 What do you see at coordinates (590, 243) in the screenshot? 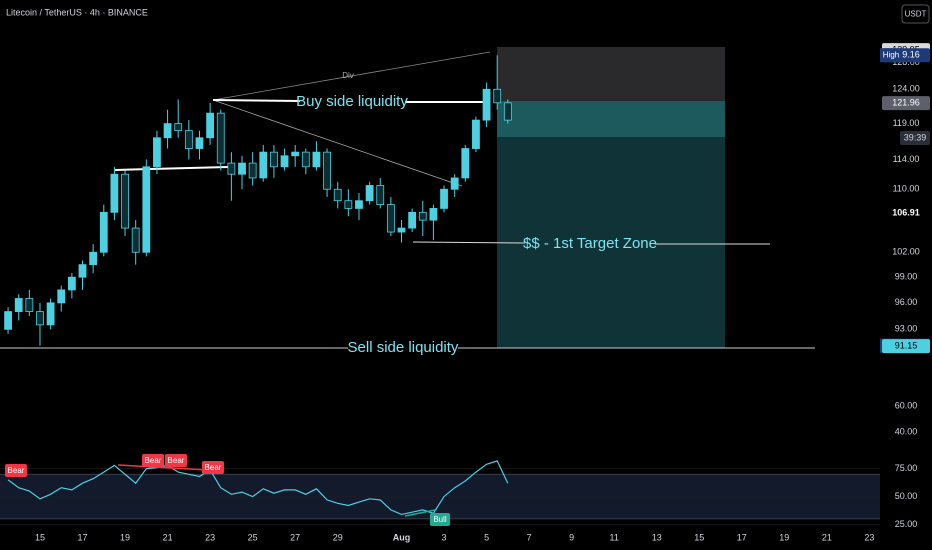
I see `annotation: $$ - 1st Target Zone` at bounding box center [590, 243].